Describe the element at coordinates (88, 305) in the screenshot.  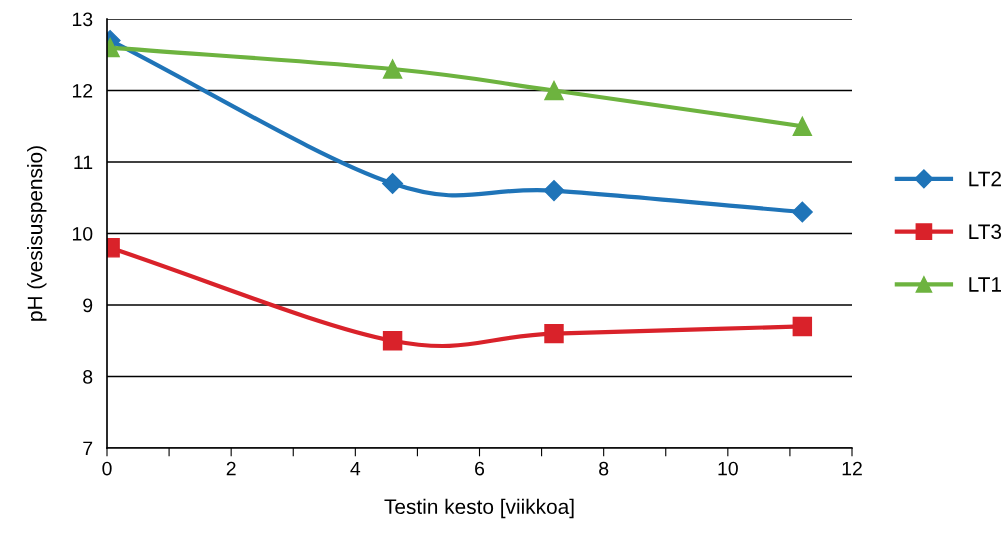
I see `y-tick-label: 9` at that location.